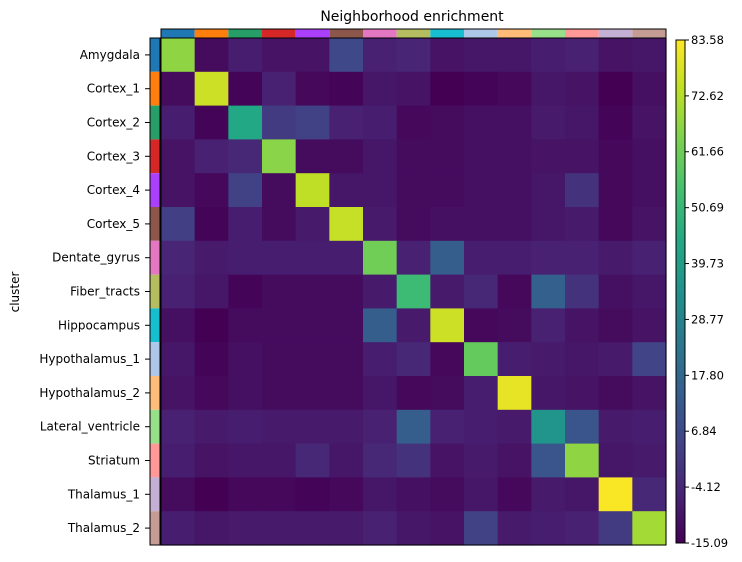 The height and width of the screenshot is (562, 742). Describe the element at coordinates (707, 375) in the screenshot. I see `colorbar-tick-label: 17.80` at that location.